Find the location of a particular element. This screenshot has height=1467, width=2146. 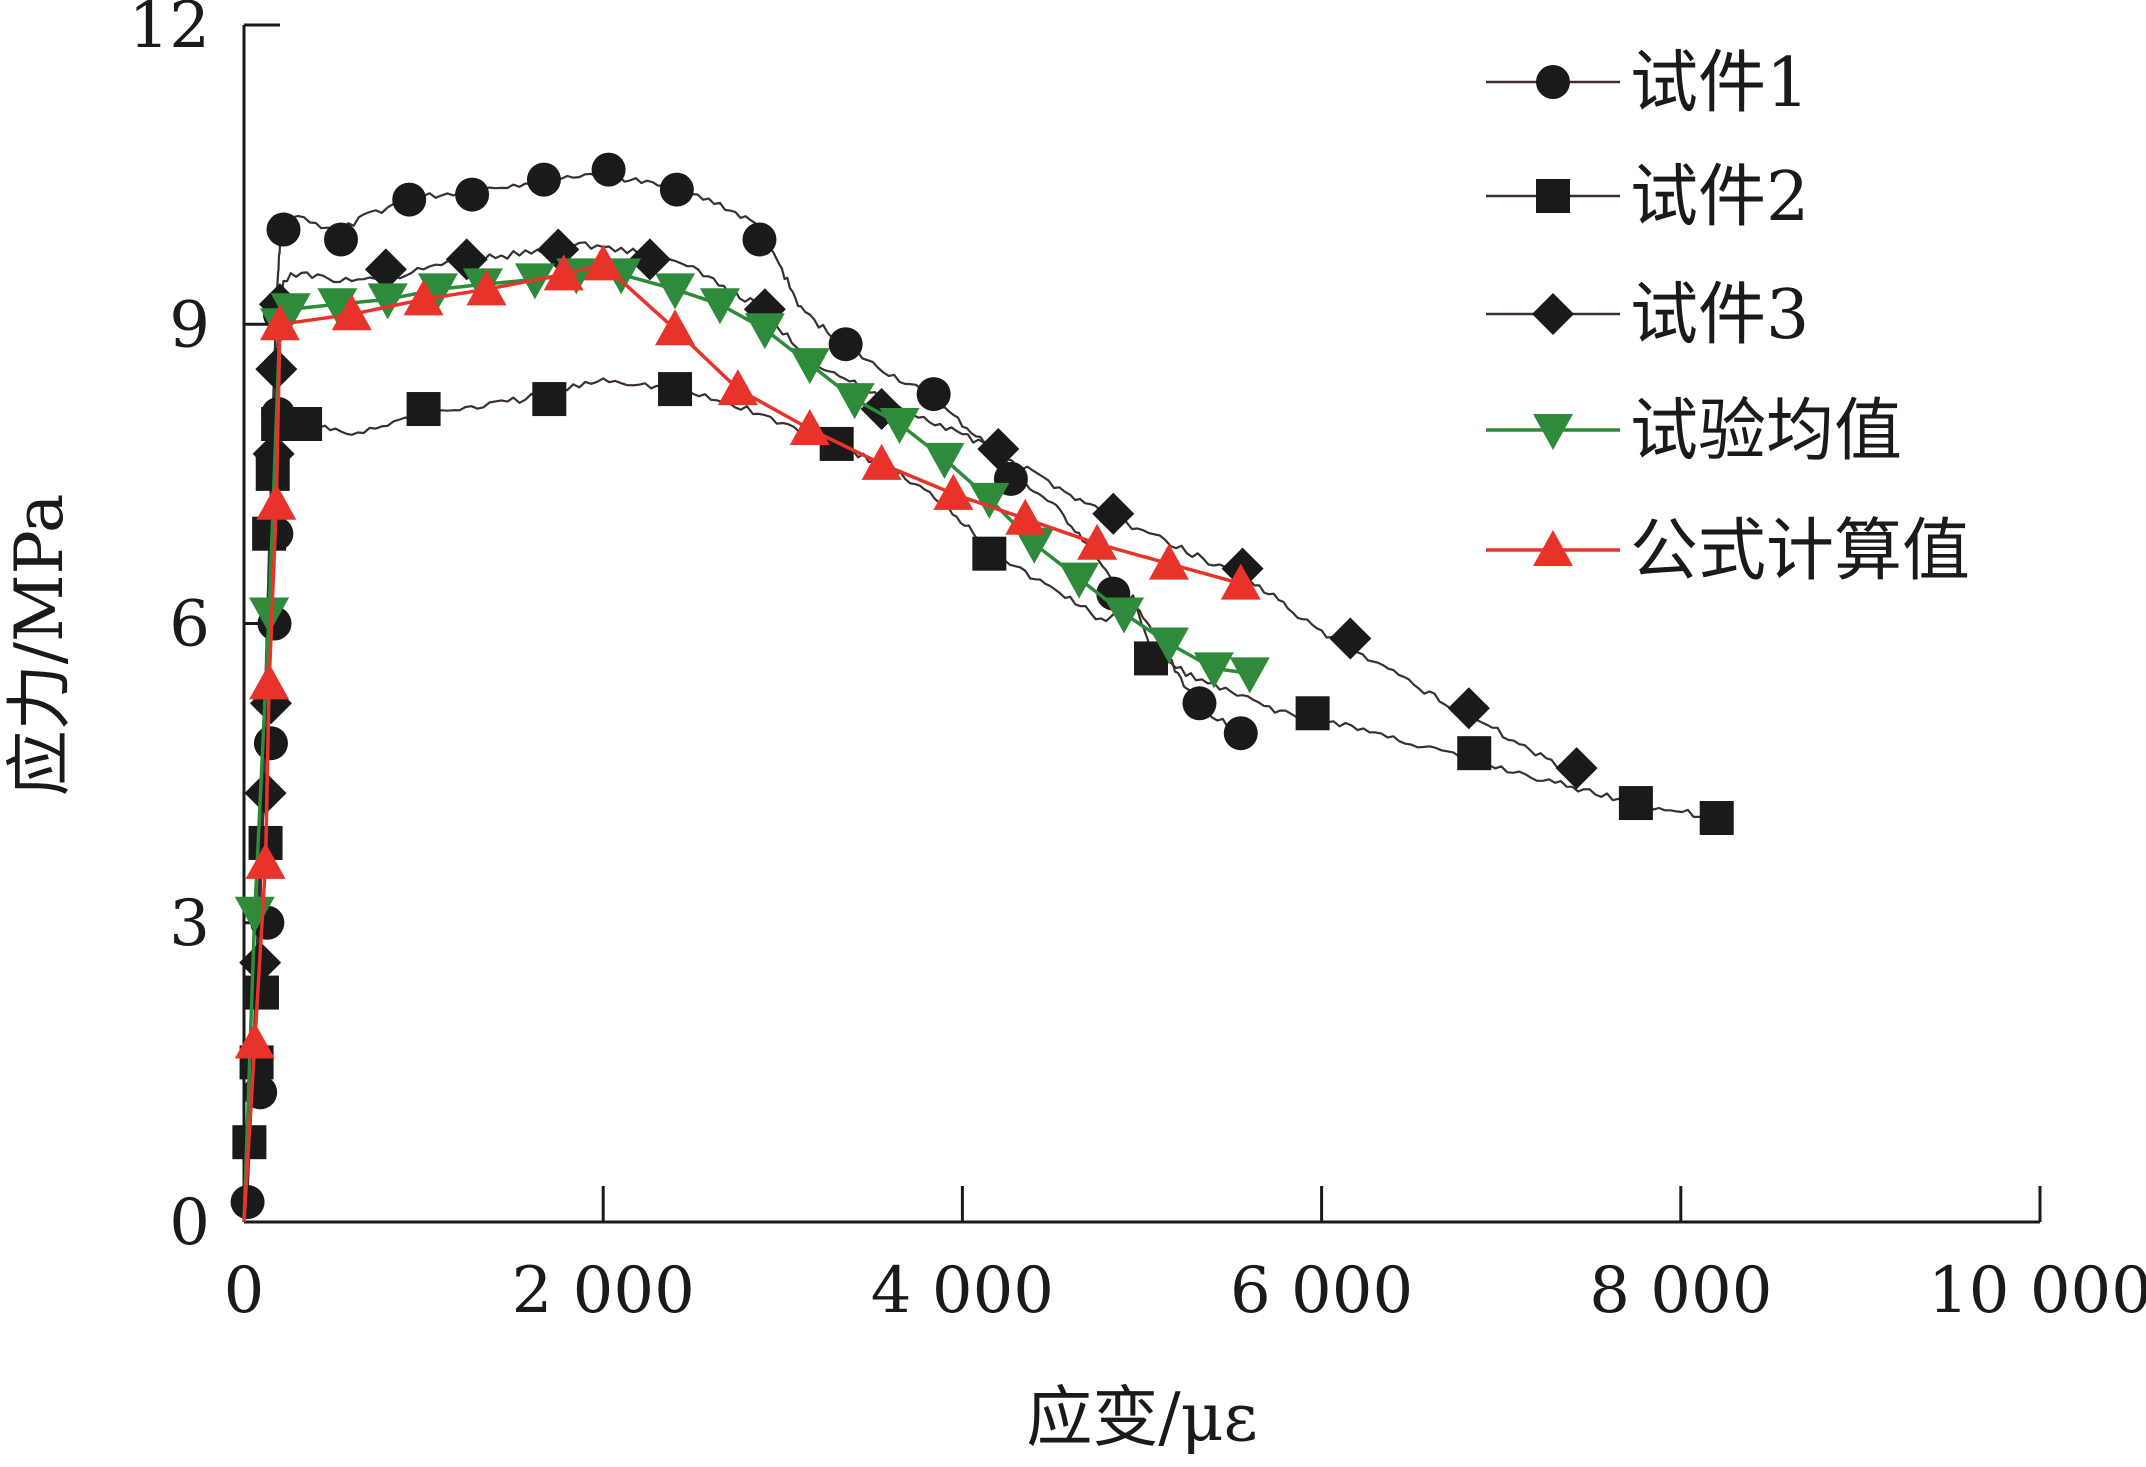

y-tick-label: 9 is located at coordinates (189, 325).